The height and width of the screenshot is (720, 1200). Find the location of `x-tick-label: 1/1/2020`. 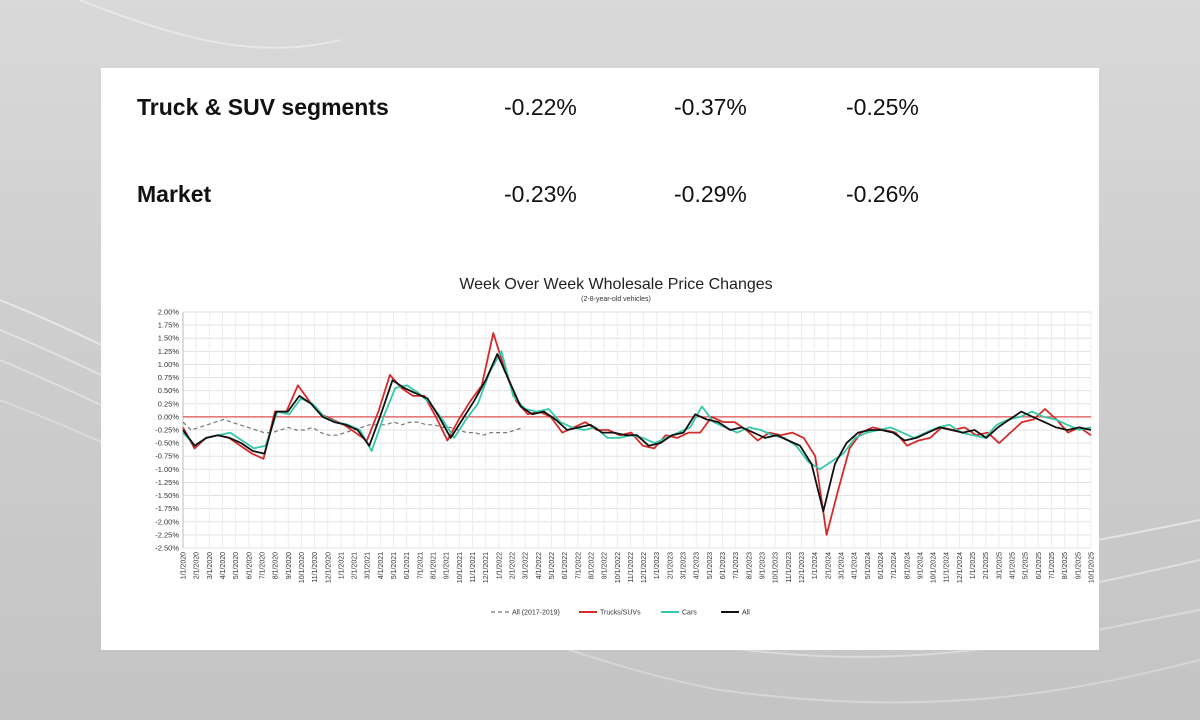

x-tick-label: 1/1/2020 is located at coordinates (184, 565).